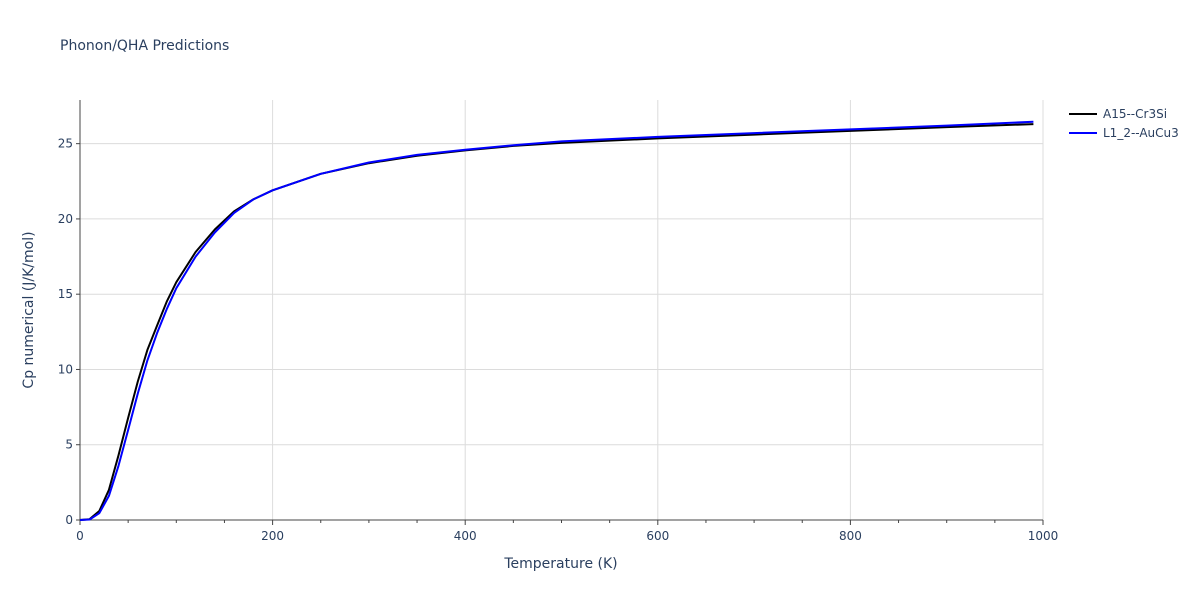 The width and height of the screenshot is (1200, 600). I want to click on x-tick-label: 800, so click(850, 536).